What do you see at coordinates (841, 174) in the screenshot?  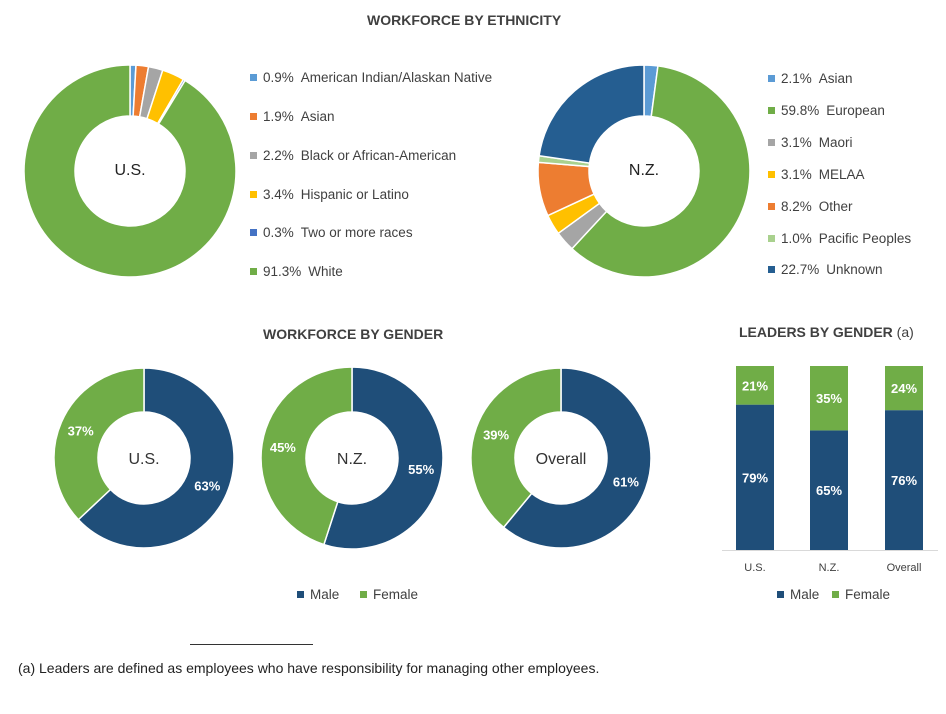 I see `legend-label: MELAA` at bounding box center [841, 174].